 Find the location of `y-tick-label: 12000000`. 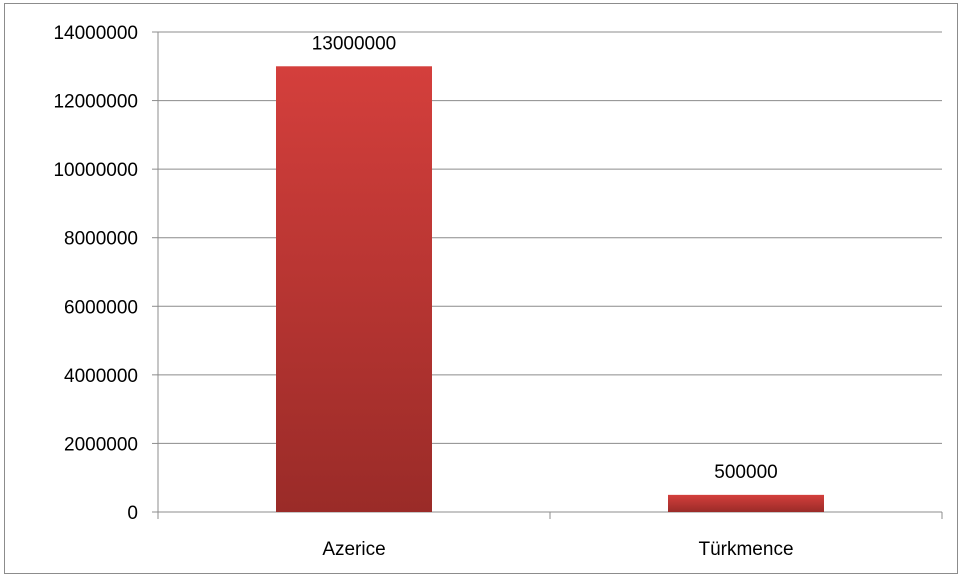

y-tick-label: 12000000 is located at coordinates (95, 102).